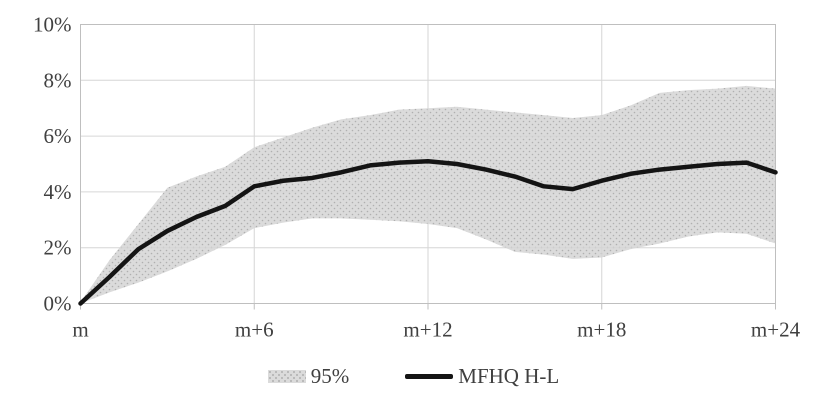 The image size is (827, 414). Describe the element at coordinates (80, 330) in the screenshot. I see `x-axis-label: m` at that location.